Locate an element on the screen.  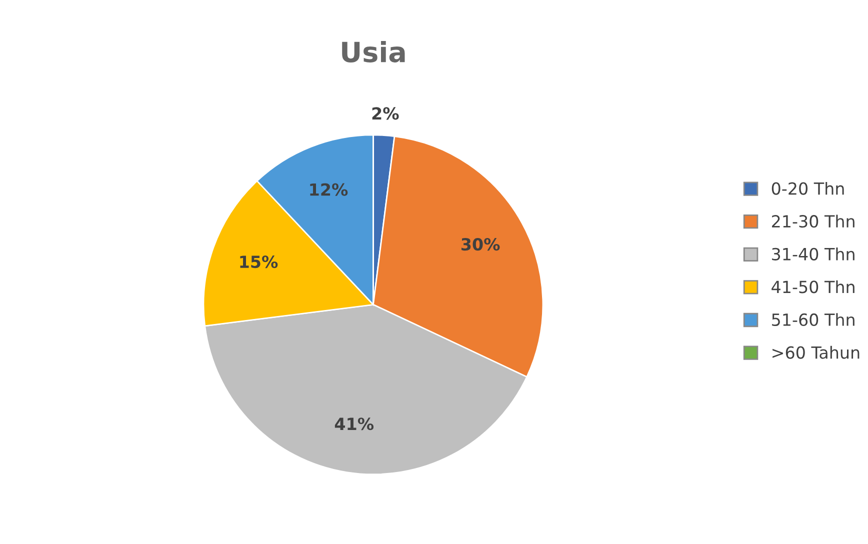
data-label: 12% is located at coordinates (329, 189).